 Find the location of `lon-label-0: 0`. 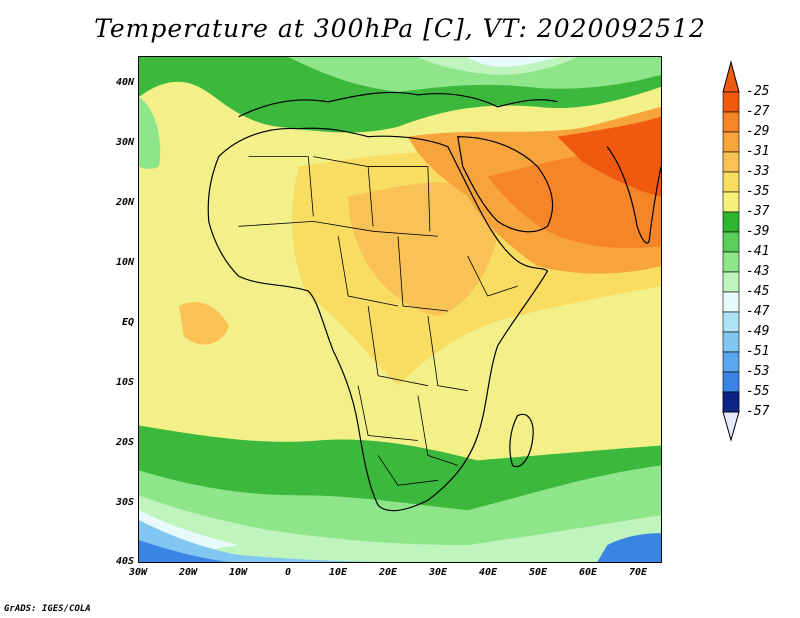

lon-label-0: 0 is located at coordinates (288, 572).